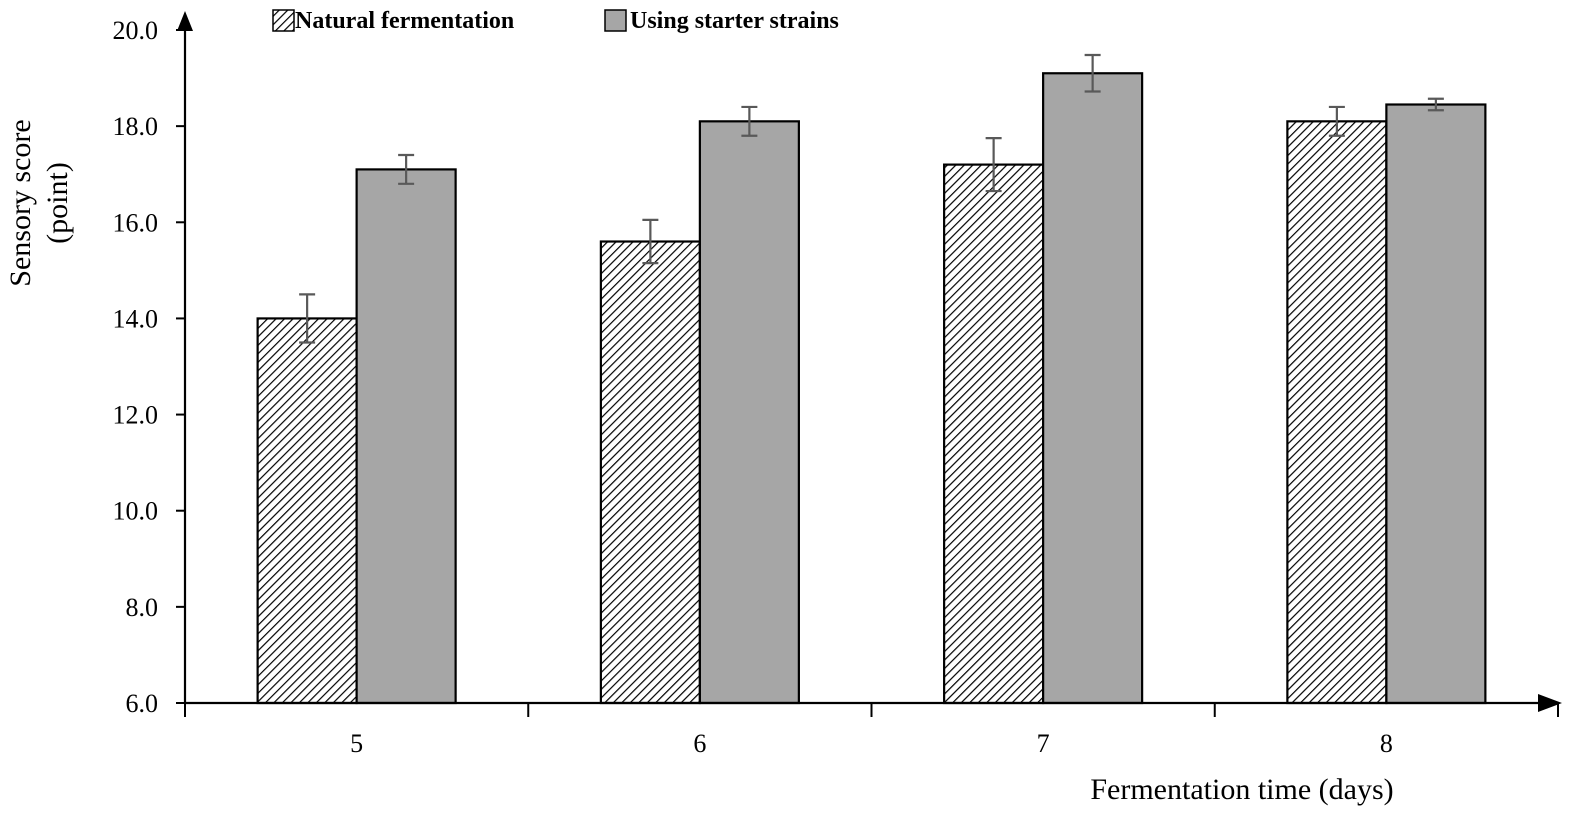 The width and height of the screenshot is (1589, 822). I want to click on x-axis-ticks: 5 6 7 8, so click(871, 730).